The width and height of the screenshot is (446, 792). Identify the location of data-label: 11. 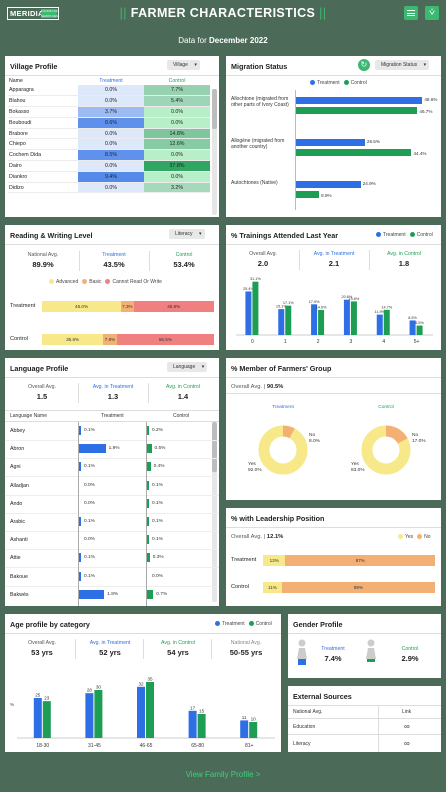
(244, 717).